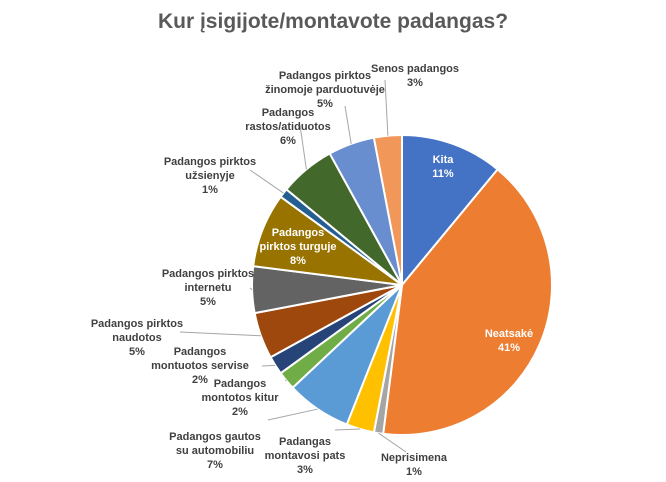 The height and width of the screenshot is (482, 666). Describe the element at coordinates (305, 442) in the screenshot. I see `data-label-category: Padangas` at that location.